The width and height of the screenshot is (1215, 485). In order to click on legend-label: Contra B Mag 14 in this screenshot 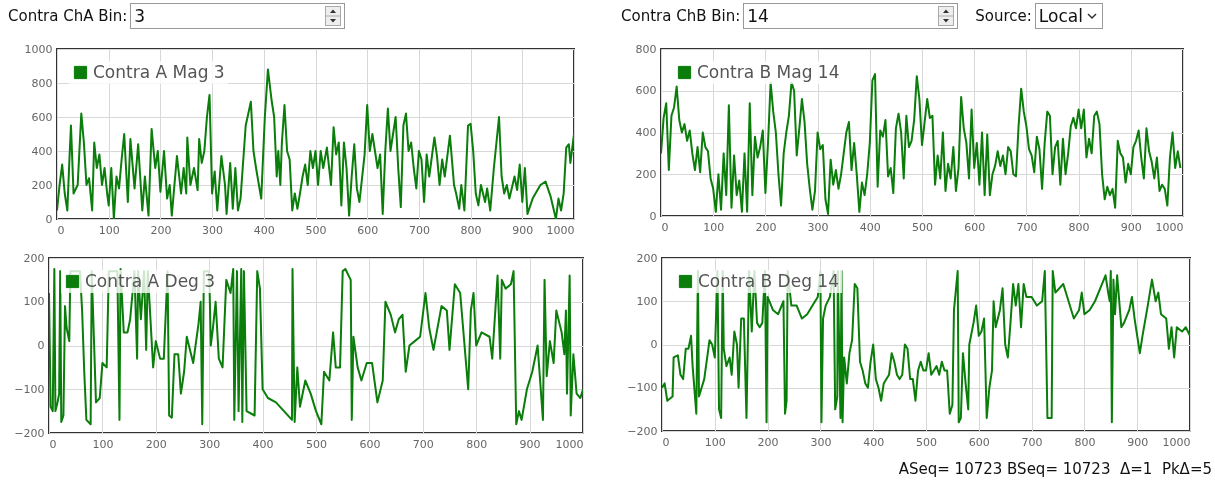, I will do `click(768, 71)`.